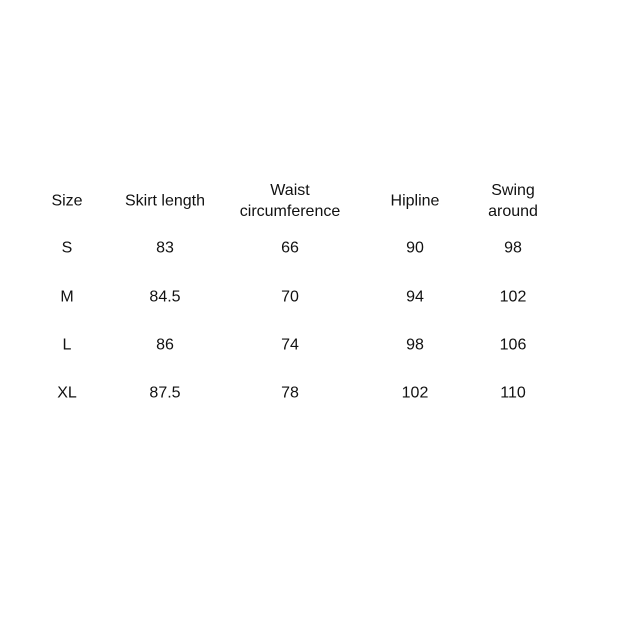 Image resolution: width=617 pixels, height=617 pixels. What do you see at coordinates (513, 393) in the screenshot?
I see `table-cell: 110` at bounding box center [513, 393].